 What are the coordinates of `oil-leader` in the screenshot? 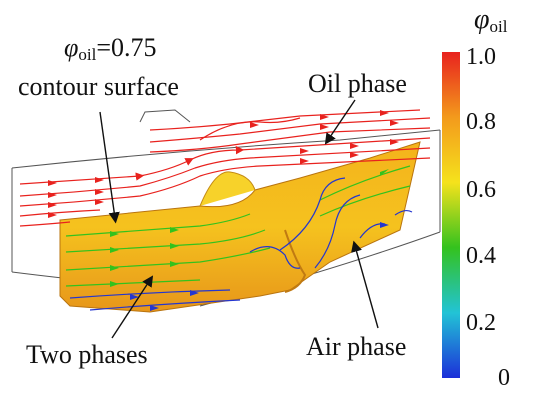 It's located at (340, 122).